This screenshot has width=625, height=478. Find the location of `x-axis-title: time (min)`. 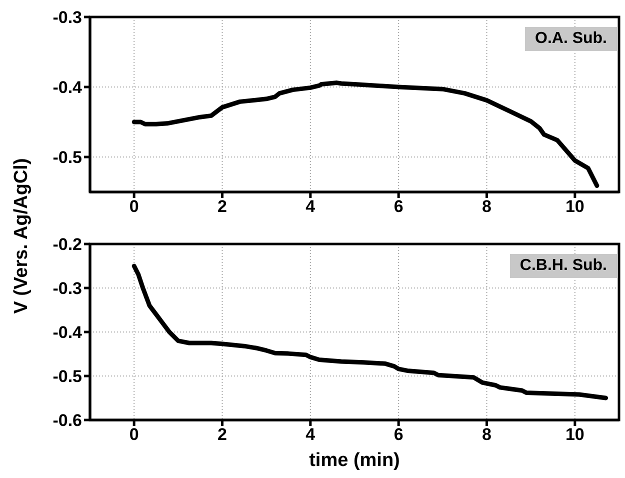

x-axis-title: time (min) is located at coordinates (354, 460).